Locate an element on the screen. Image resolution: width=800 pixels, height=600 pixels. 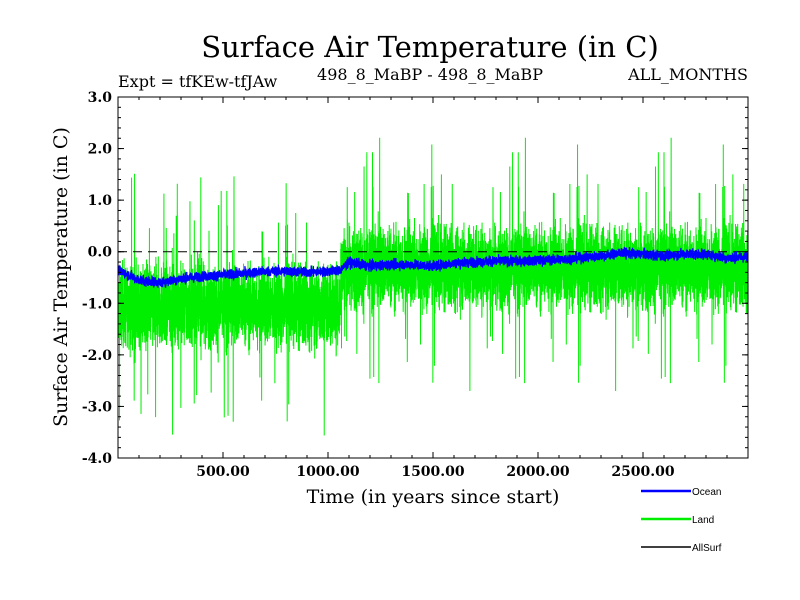
y-tick-label: -3.0 is located at coordinates (97, 407).